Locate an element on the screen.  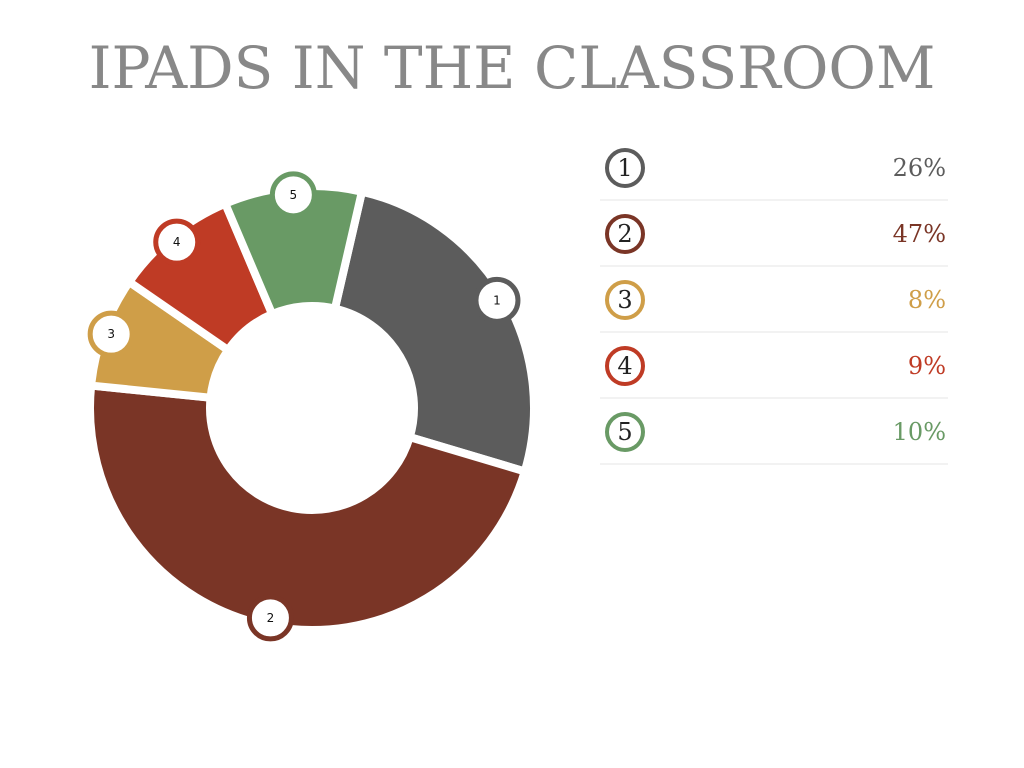
legend-label: 3 is located at coordinates (624, 300).